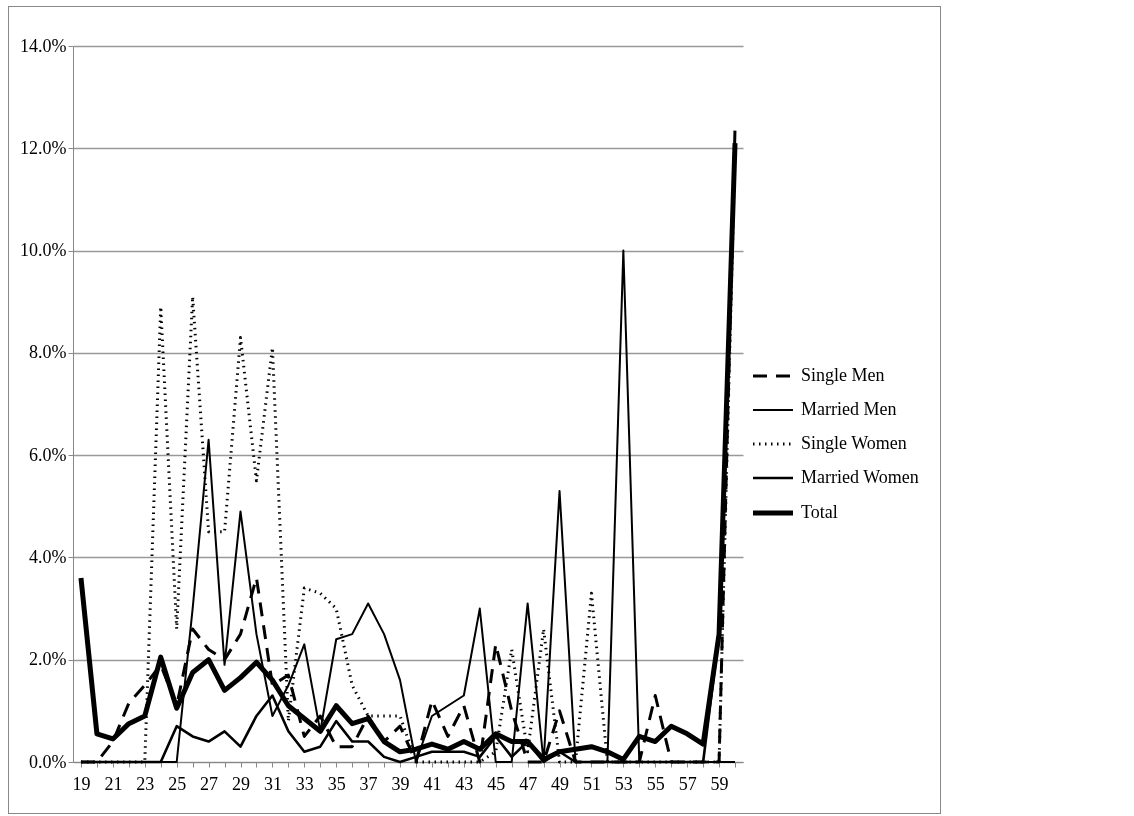 This screenshot has height=816, width=1134. I want to click on y-tick-label: 4.0%, so click(48, 556).